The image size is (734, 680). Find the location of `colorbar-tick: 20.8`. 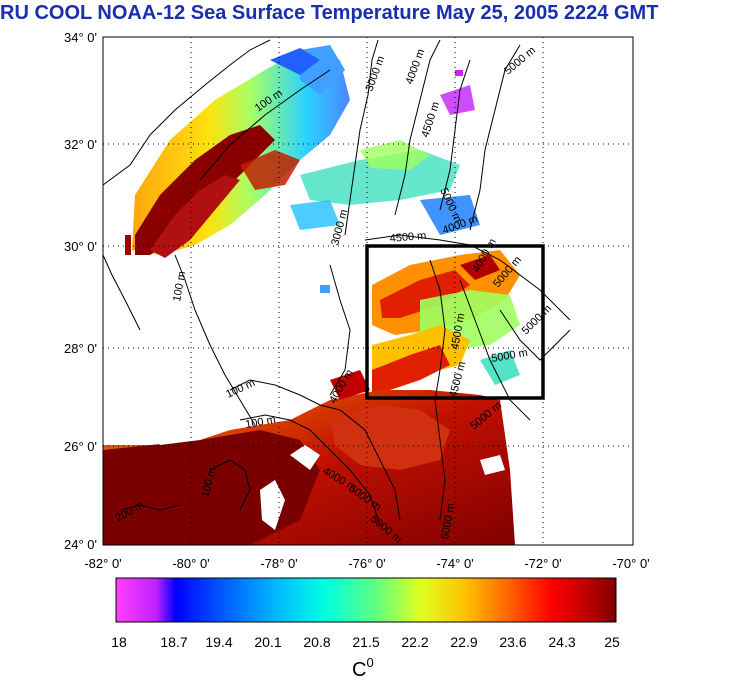

colorbar-tick: 20.8 is located at coordinates (316, 642).